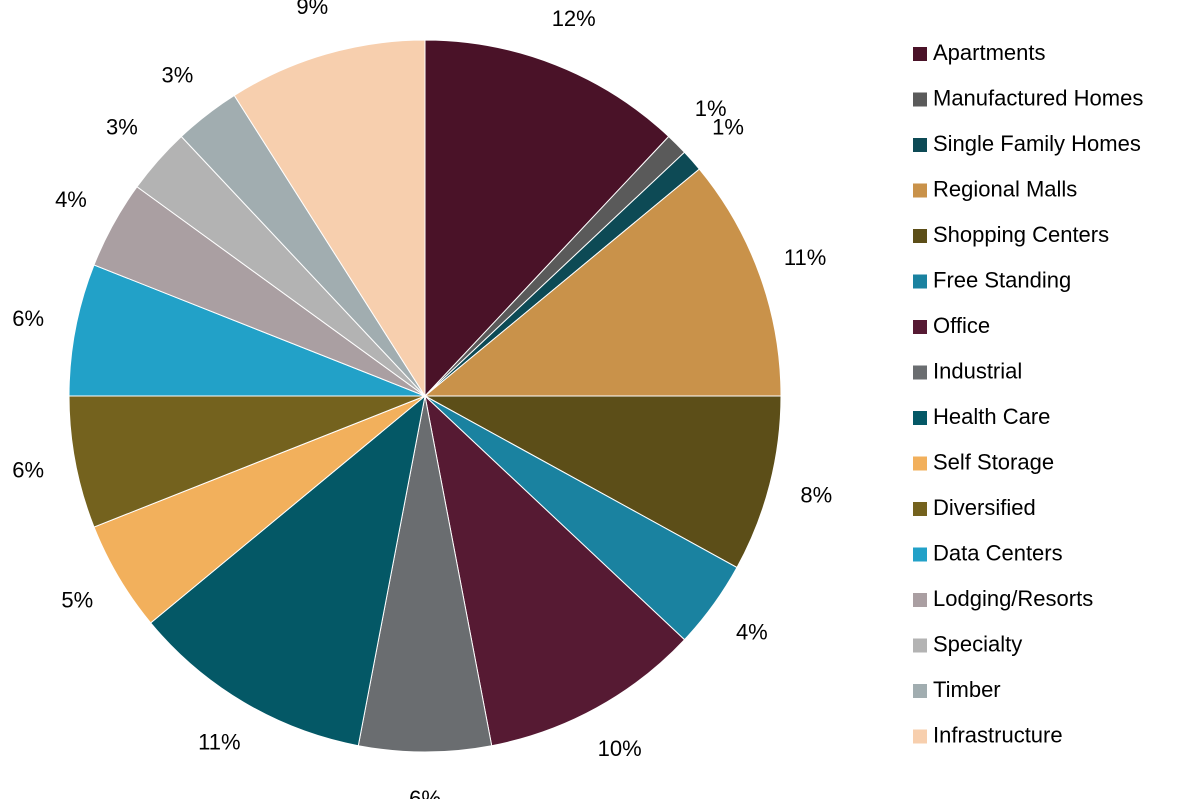 This screenshot has width=1192, height=804. I want to click on legend-label: Timber, so click(967, 689).